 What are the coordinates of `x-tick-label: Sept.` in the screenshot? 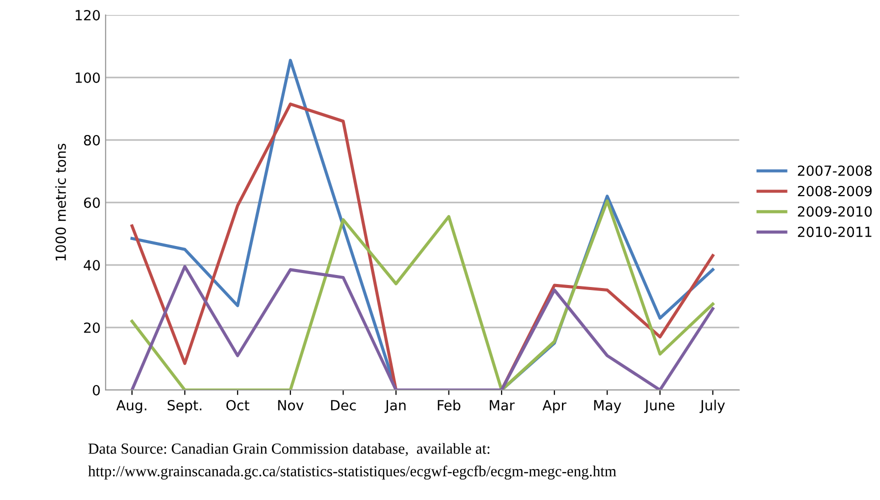 It's located at (185, 407).